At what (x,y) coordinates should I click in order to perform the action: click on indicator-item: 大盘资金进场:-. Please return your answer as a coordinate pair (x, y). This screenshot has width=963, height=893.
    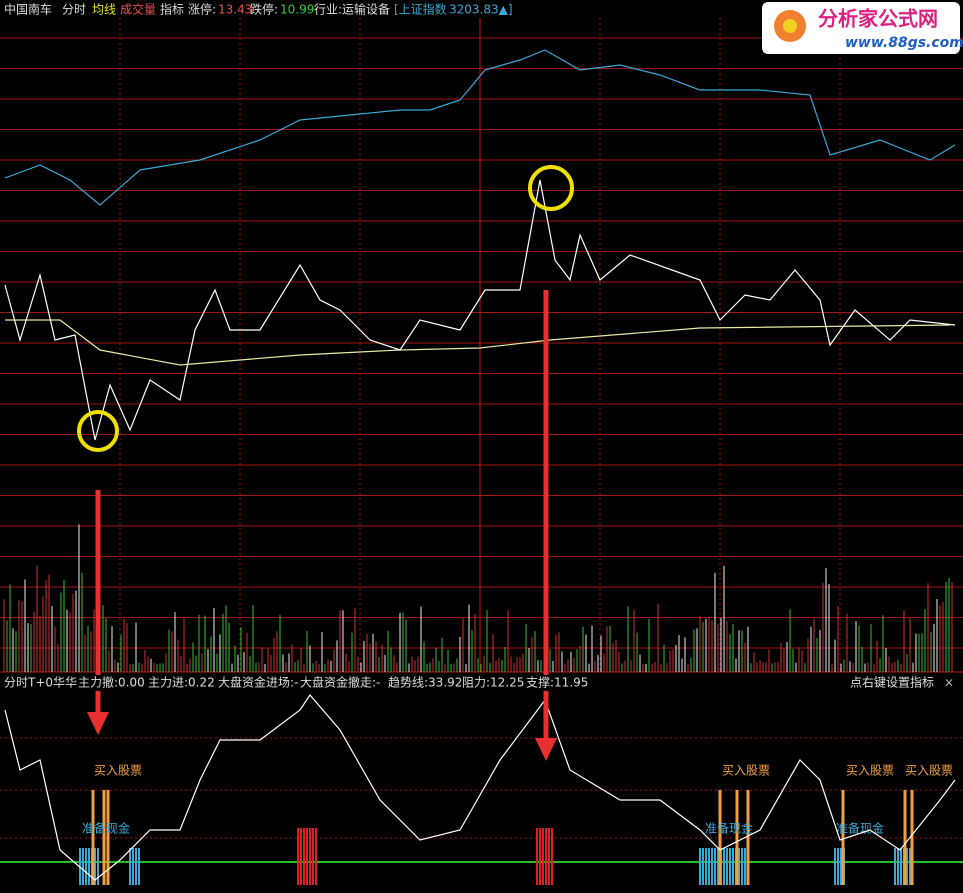
    Looking at the image, I should click on (258, 682).